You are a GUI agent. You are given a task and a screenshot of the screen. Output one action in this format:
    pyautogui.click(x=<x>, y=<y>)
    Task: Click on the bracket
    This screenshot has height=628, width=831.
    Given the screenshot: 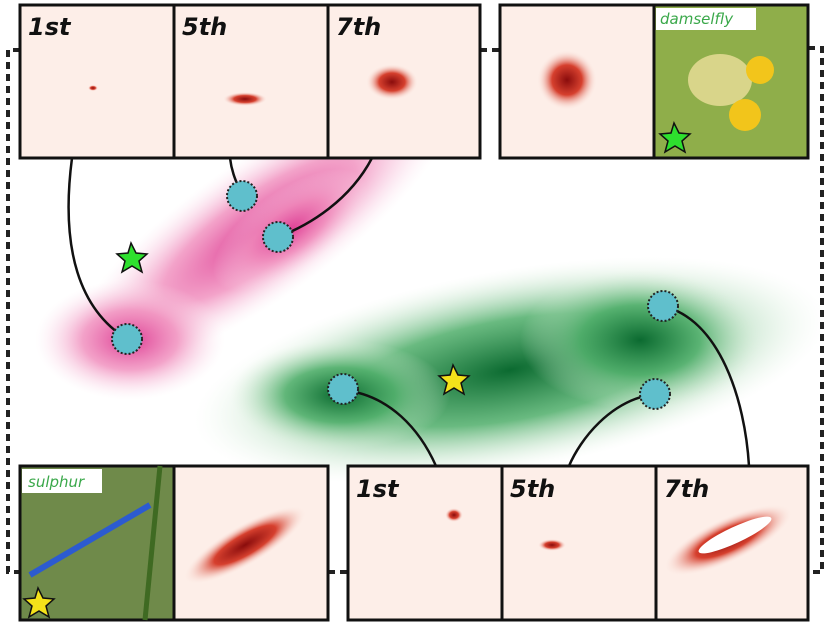 What is the action you would take?
    pyautogui.click(x=13, y=311)
    